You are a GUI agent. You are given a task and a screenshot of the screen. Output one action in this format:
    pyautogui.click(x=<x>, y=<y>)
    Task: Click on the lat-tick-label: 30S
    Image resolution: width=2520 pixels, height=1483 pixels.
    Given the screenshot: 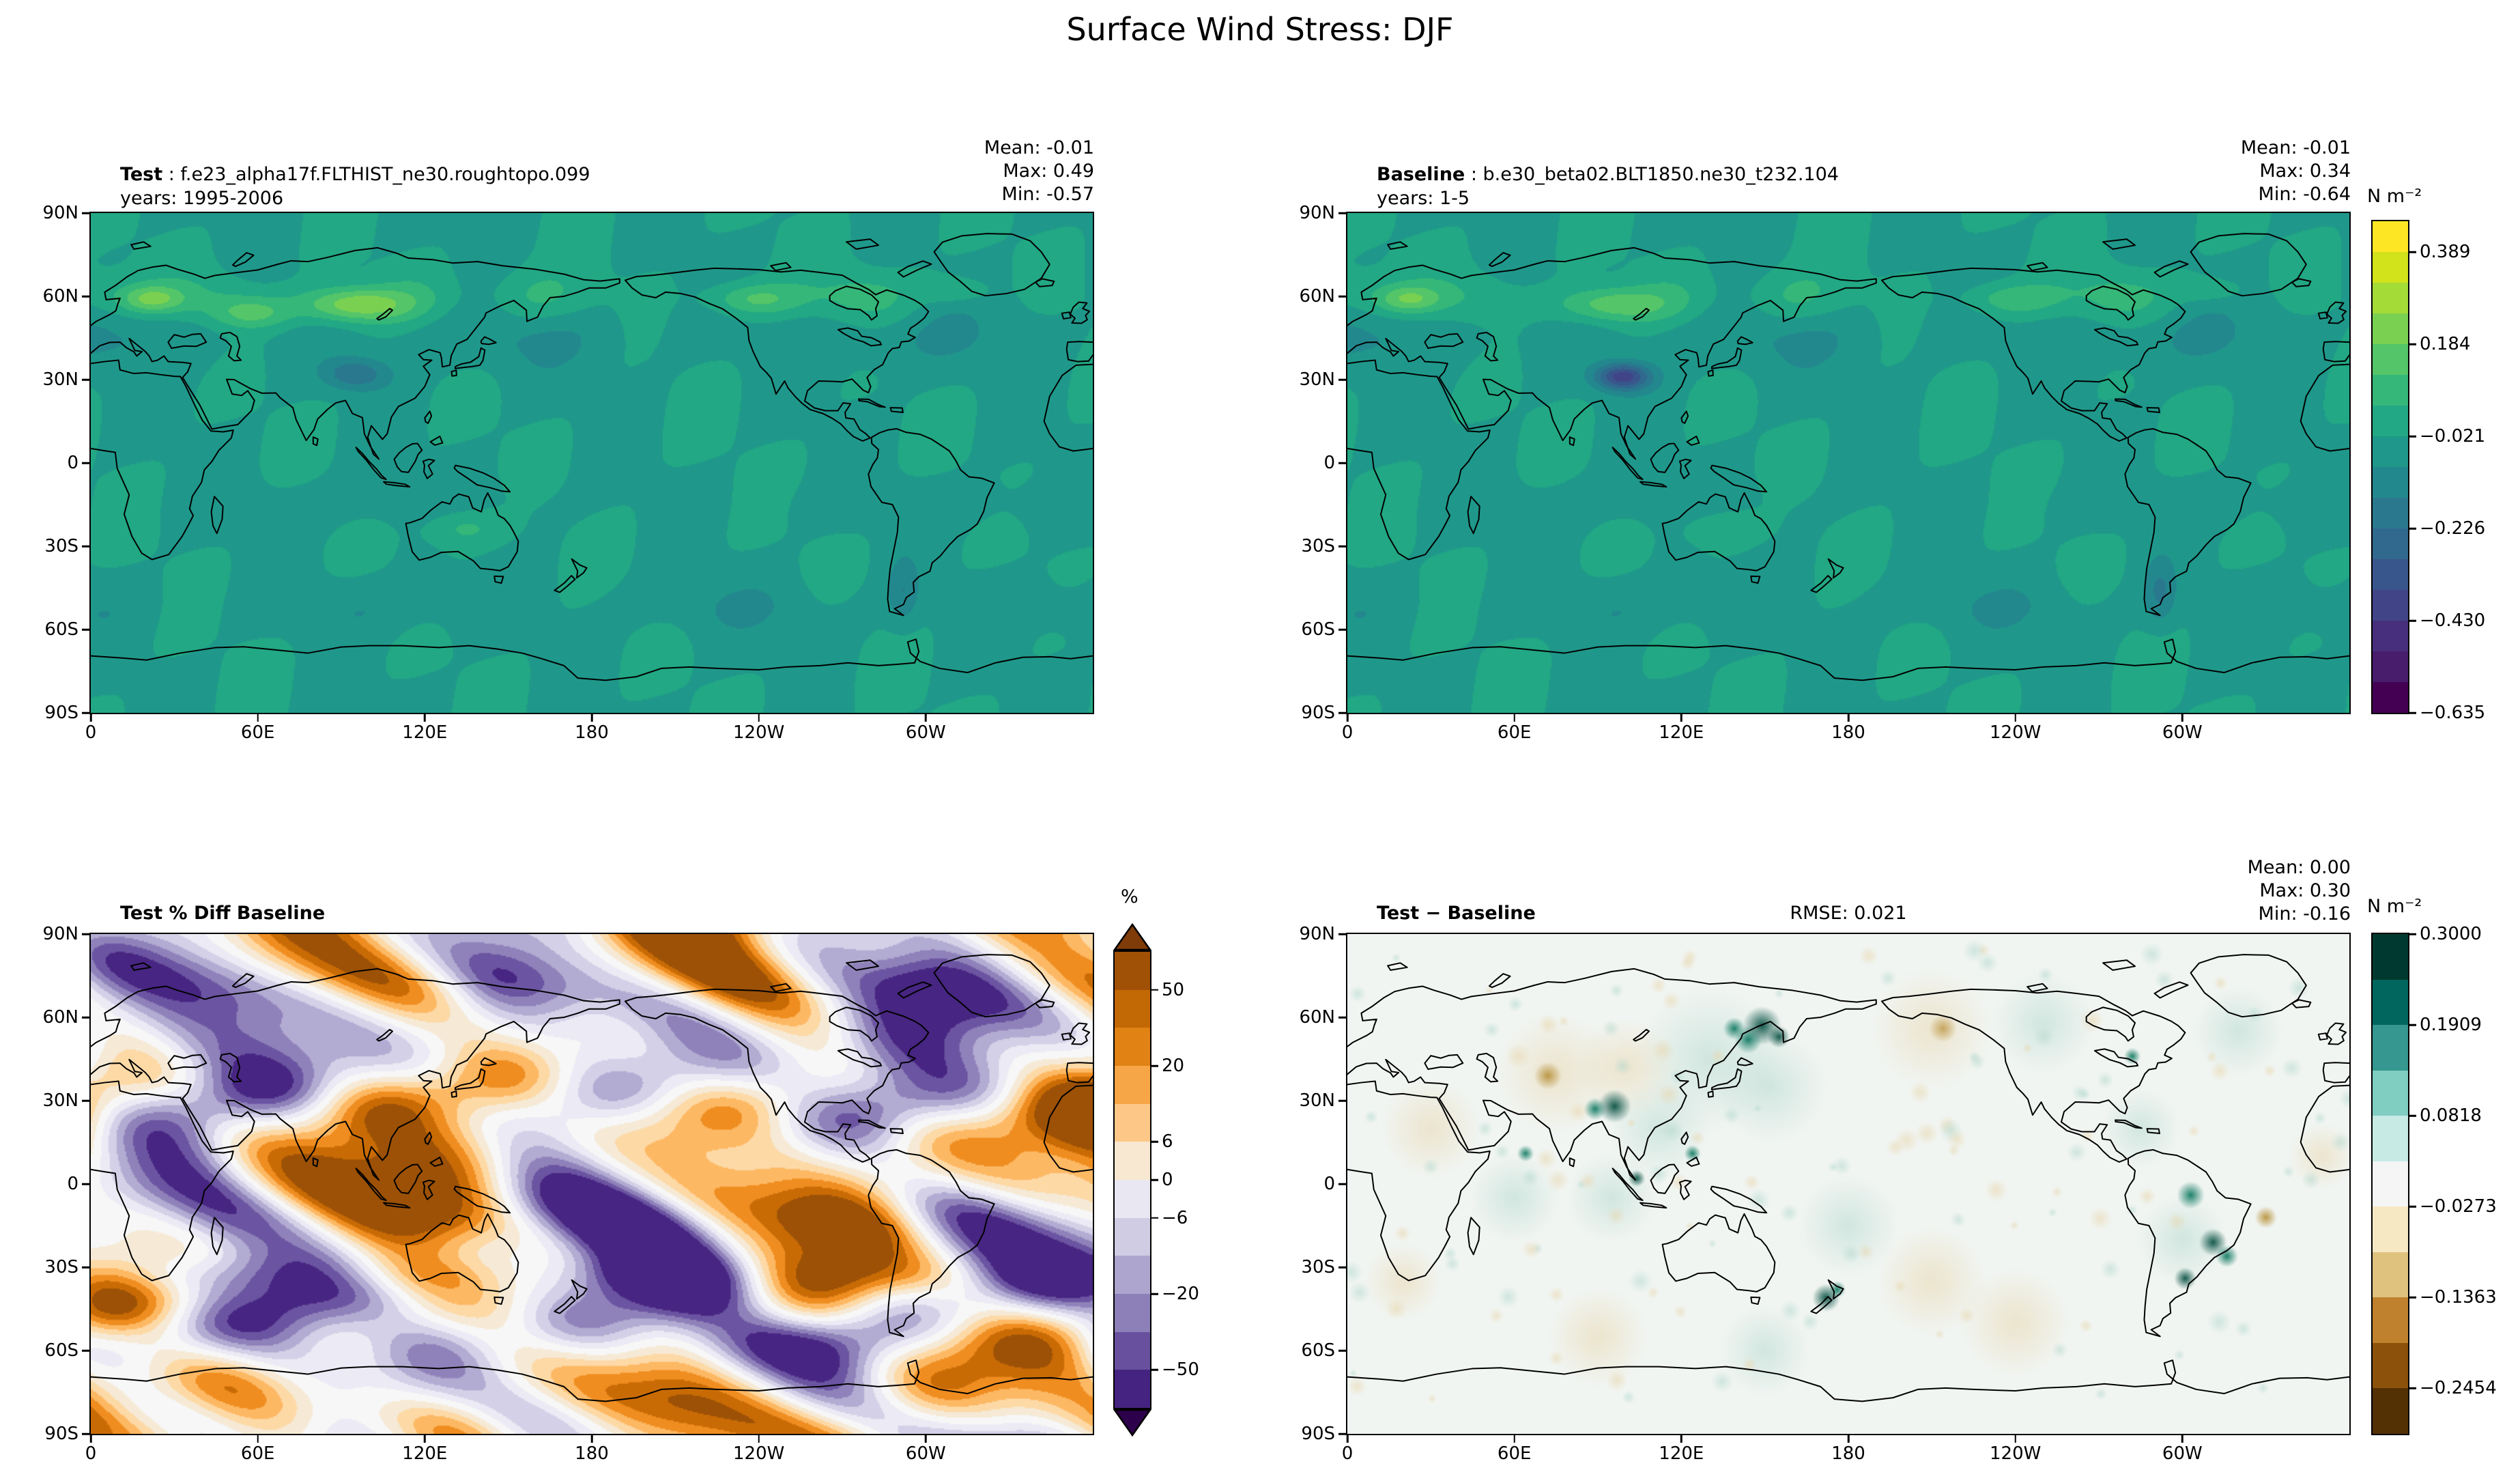 What is the action you would take?
    pyautogui.click(x=1318, y=1267)
    